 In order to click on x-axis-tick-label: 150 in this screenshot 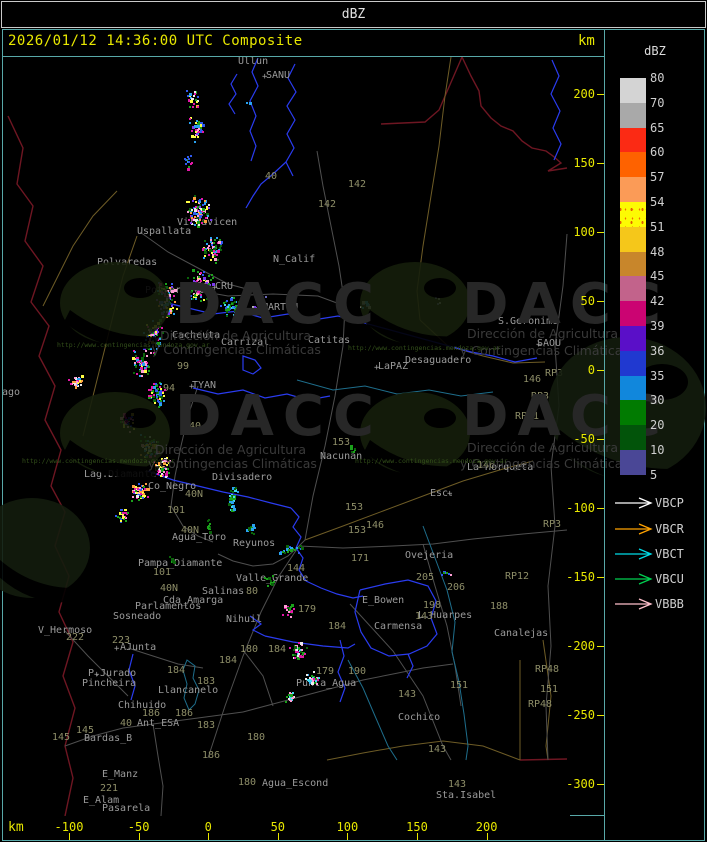, I will do `click(417, 827)`.